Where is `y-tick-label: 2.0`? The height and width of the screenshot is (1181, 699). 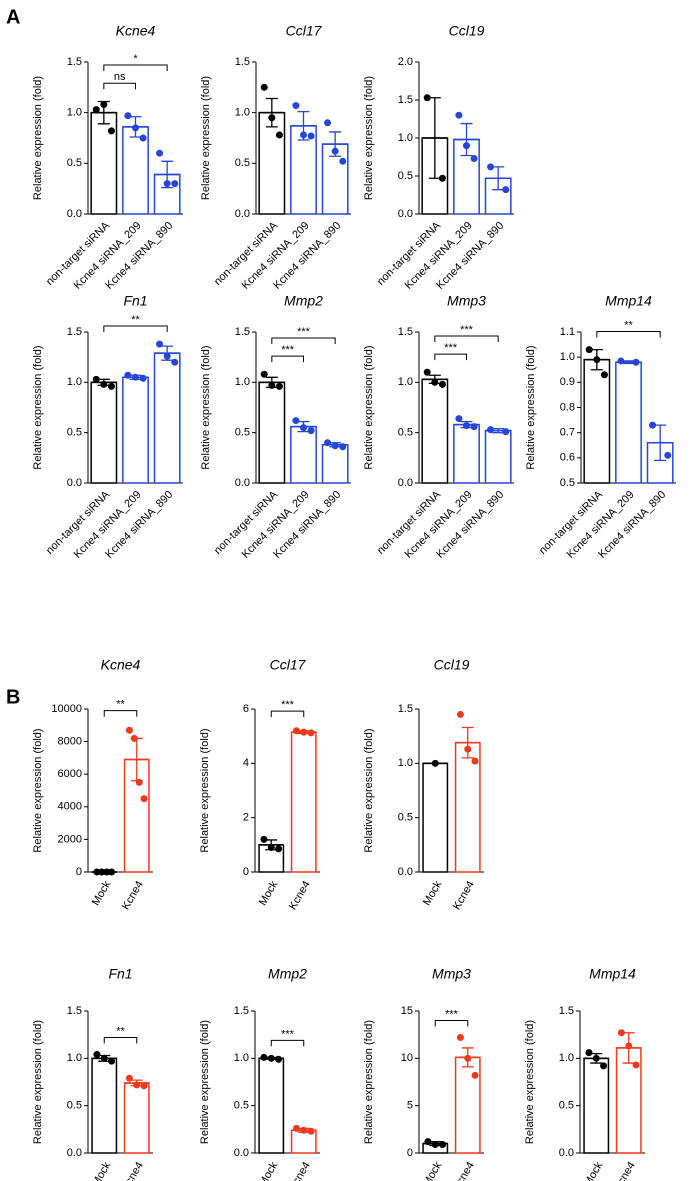 y-tick-label: 2.0 is located at coordinates (405, 62).